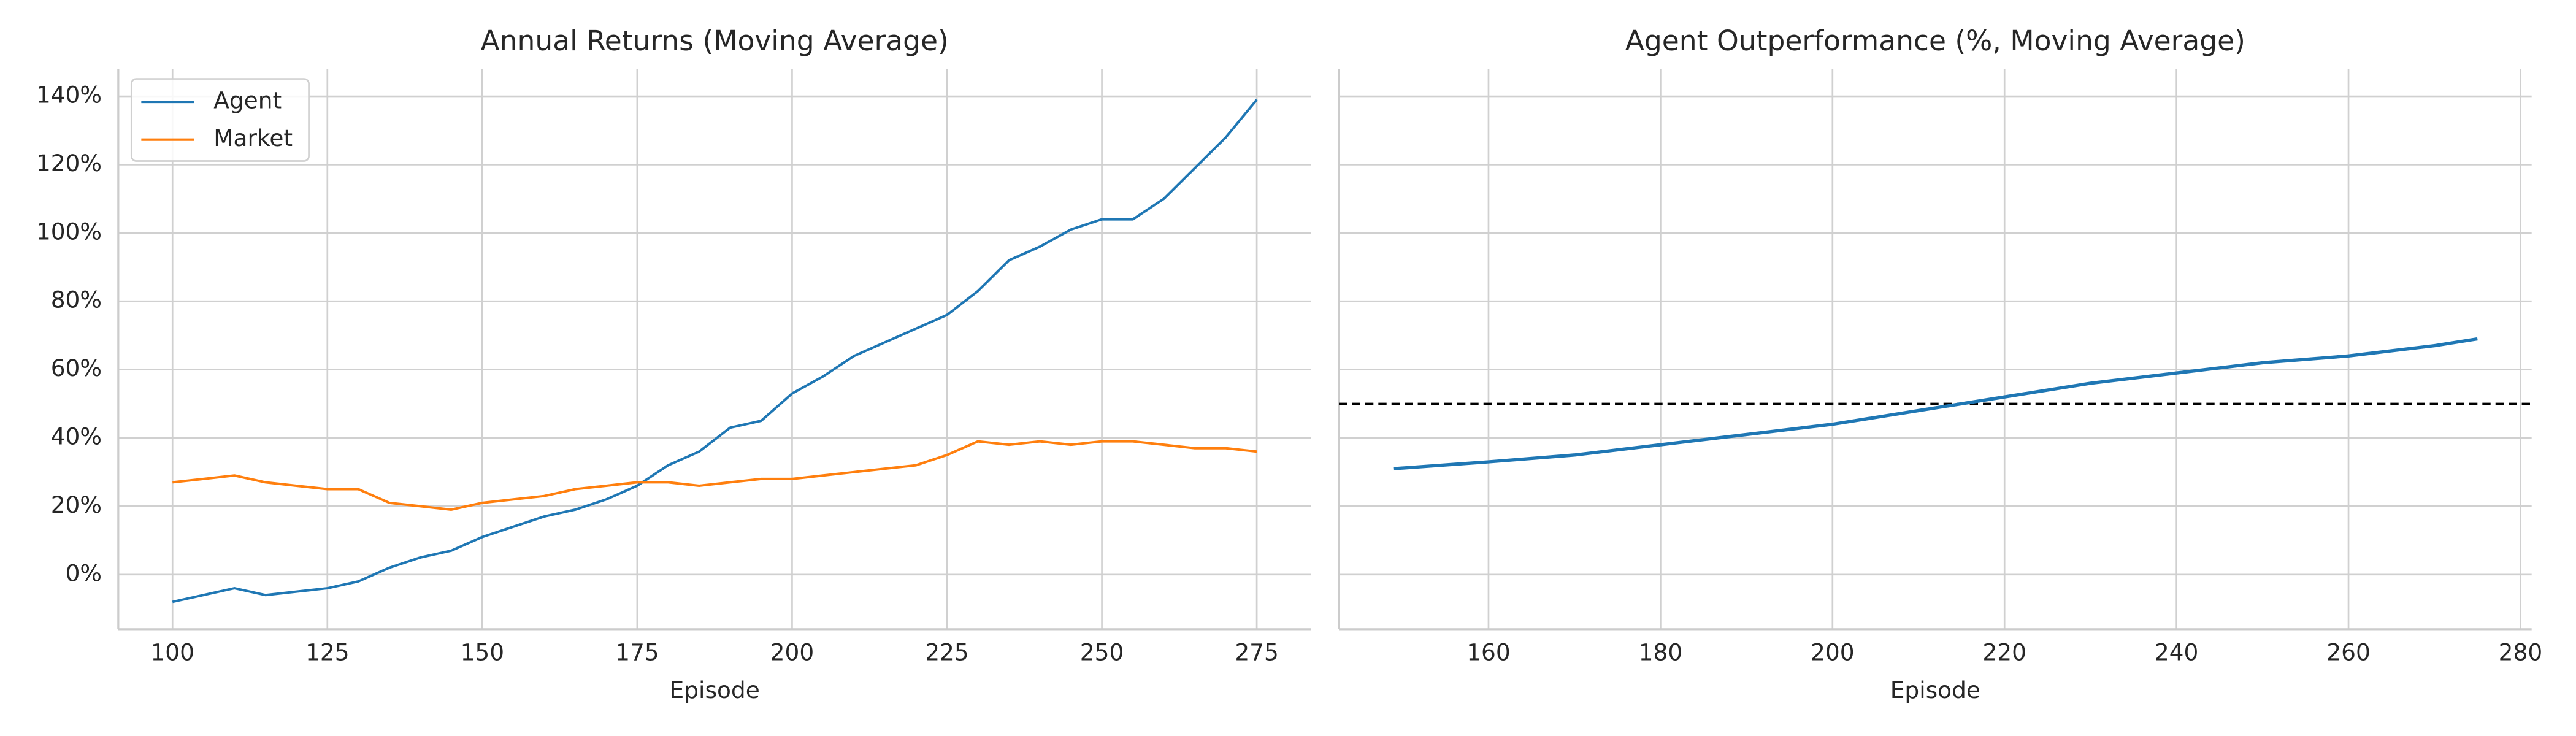 This screenshot has width=2576, height=736. I want to click on chart-title: Agent Outperformance (%, Moving Average), so click(1935, 41).